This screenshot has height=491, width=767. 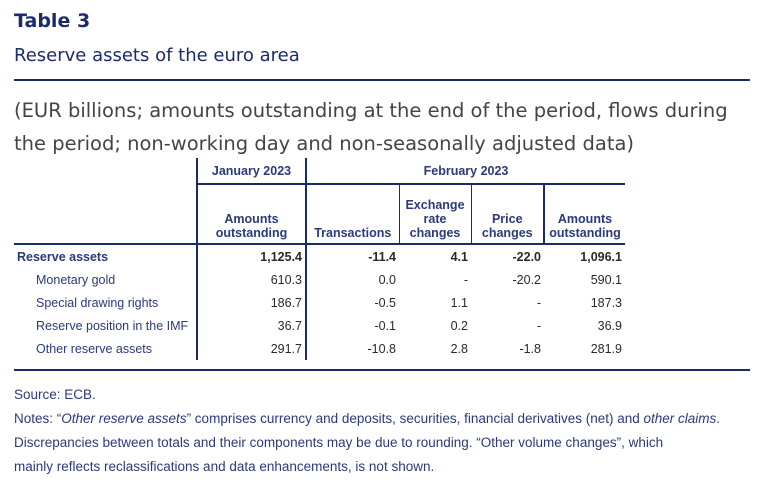 I want to click on cell: -0.1, so click(x=352, y=325).